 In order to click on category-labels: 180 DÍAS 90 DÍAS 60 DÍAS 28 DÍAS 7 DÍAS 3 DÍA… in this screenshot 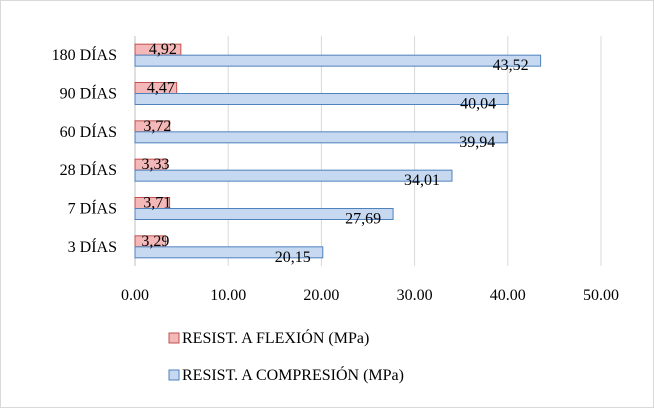, I will do `click(84, 150)`.